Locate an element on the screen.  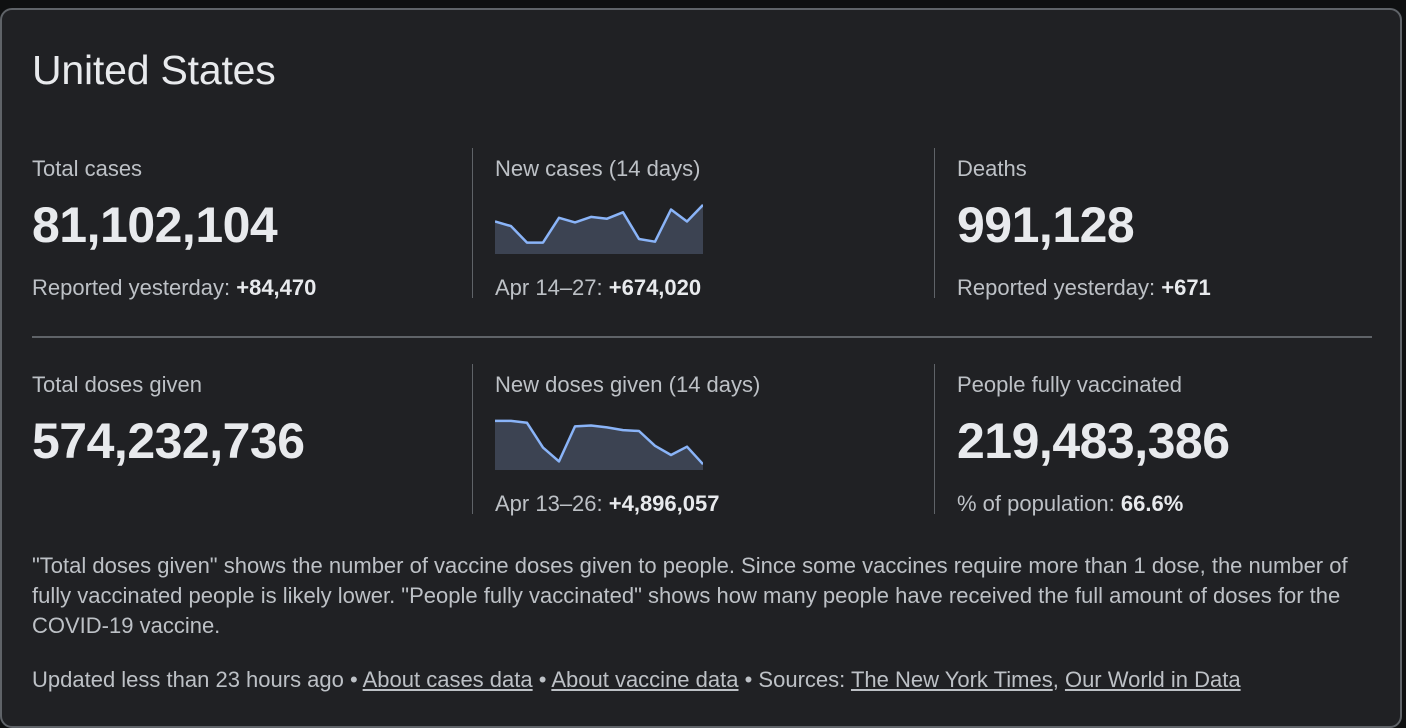
total-cases-sub-value: +84,470 is located at coordinates (276, 287).